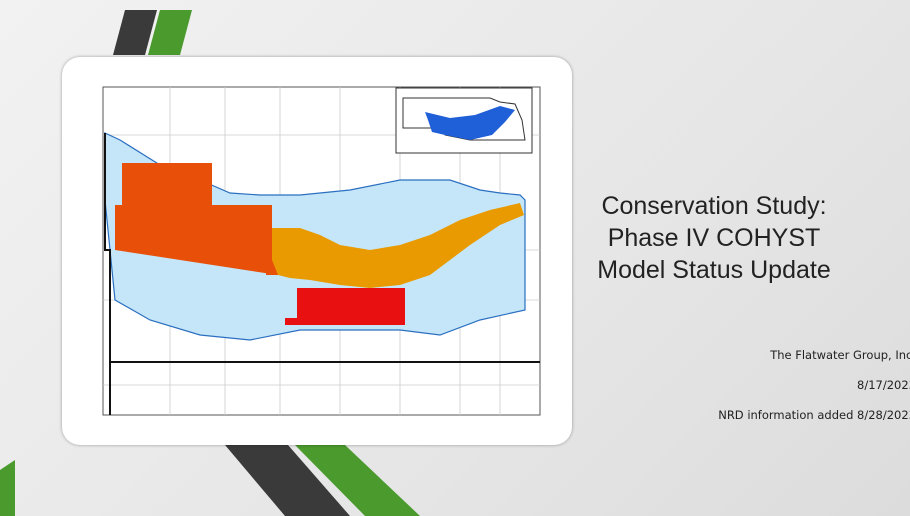 This screenshot has height=516, width=910. Describe the element at coordinates (714, 206) in the screenshot. I see `title-line: Conservation Study:` at that location.